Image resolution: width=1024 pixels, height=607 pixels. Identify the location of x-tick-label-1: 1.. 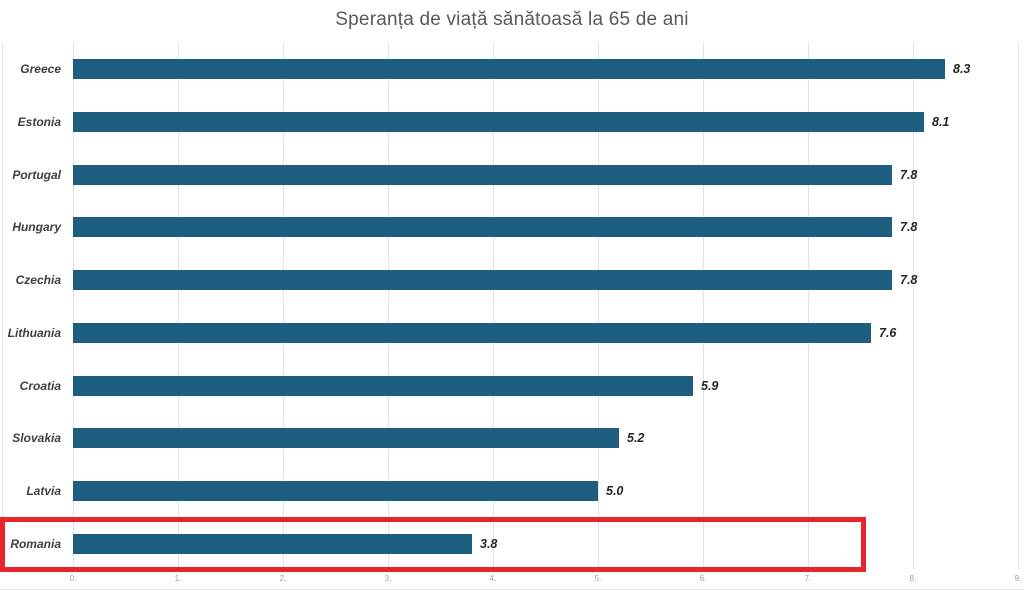
(178, 578).